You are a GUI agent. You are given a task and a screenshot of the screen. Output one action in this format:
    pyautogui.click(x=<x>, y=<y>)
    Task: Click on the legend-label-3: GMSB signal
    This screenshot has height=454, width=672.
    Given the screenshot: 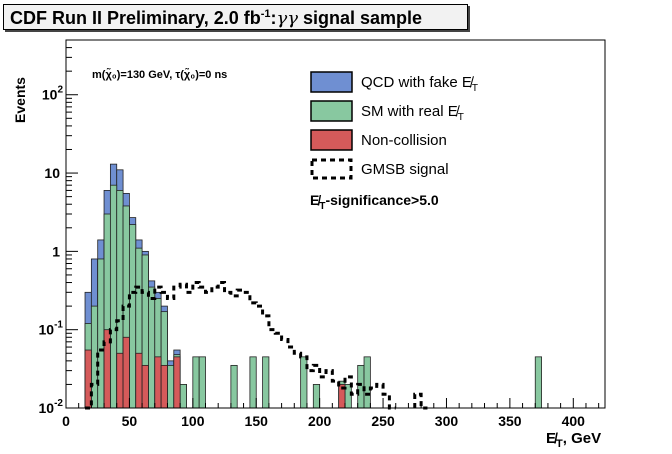 What is the action you would take?
    pyautogui.click(x=405, y=169)
    